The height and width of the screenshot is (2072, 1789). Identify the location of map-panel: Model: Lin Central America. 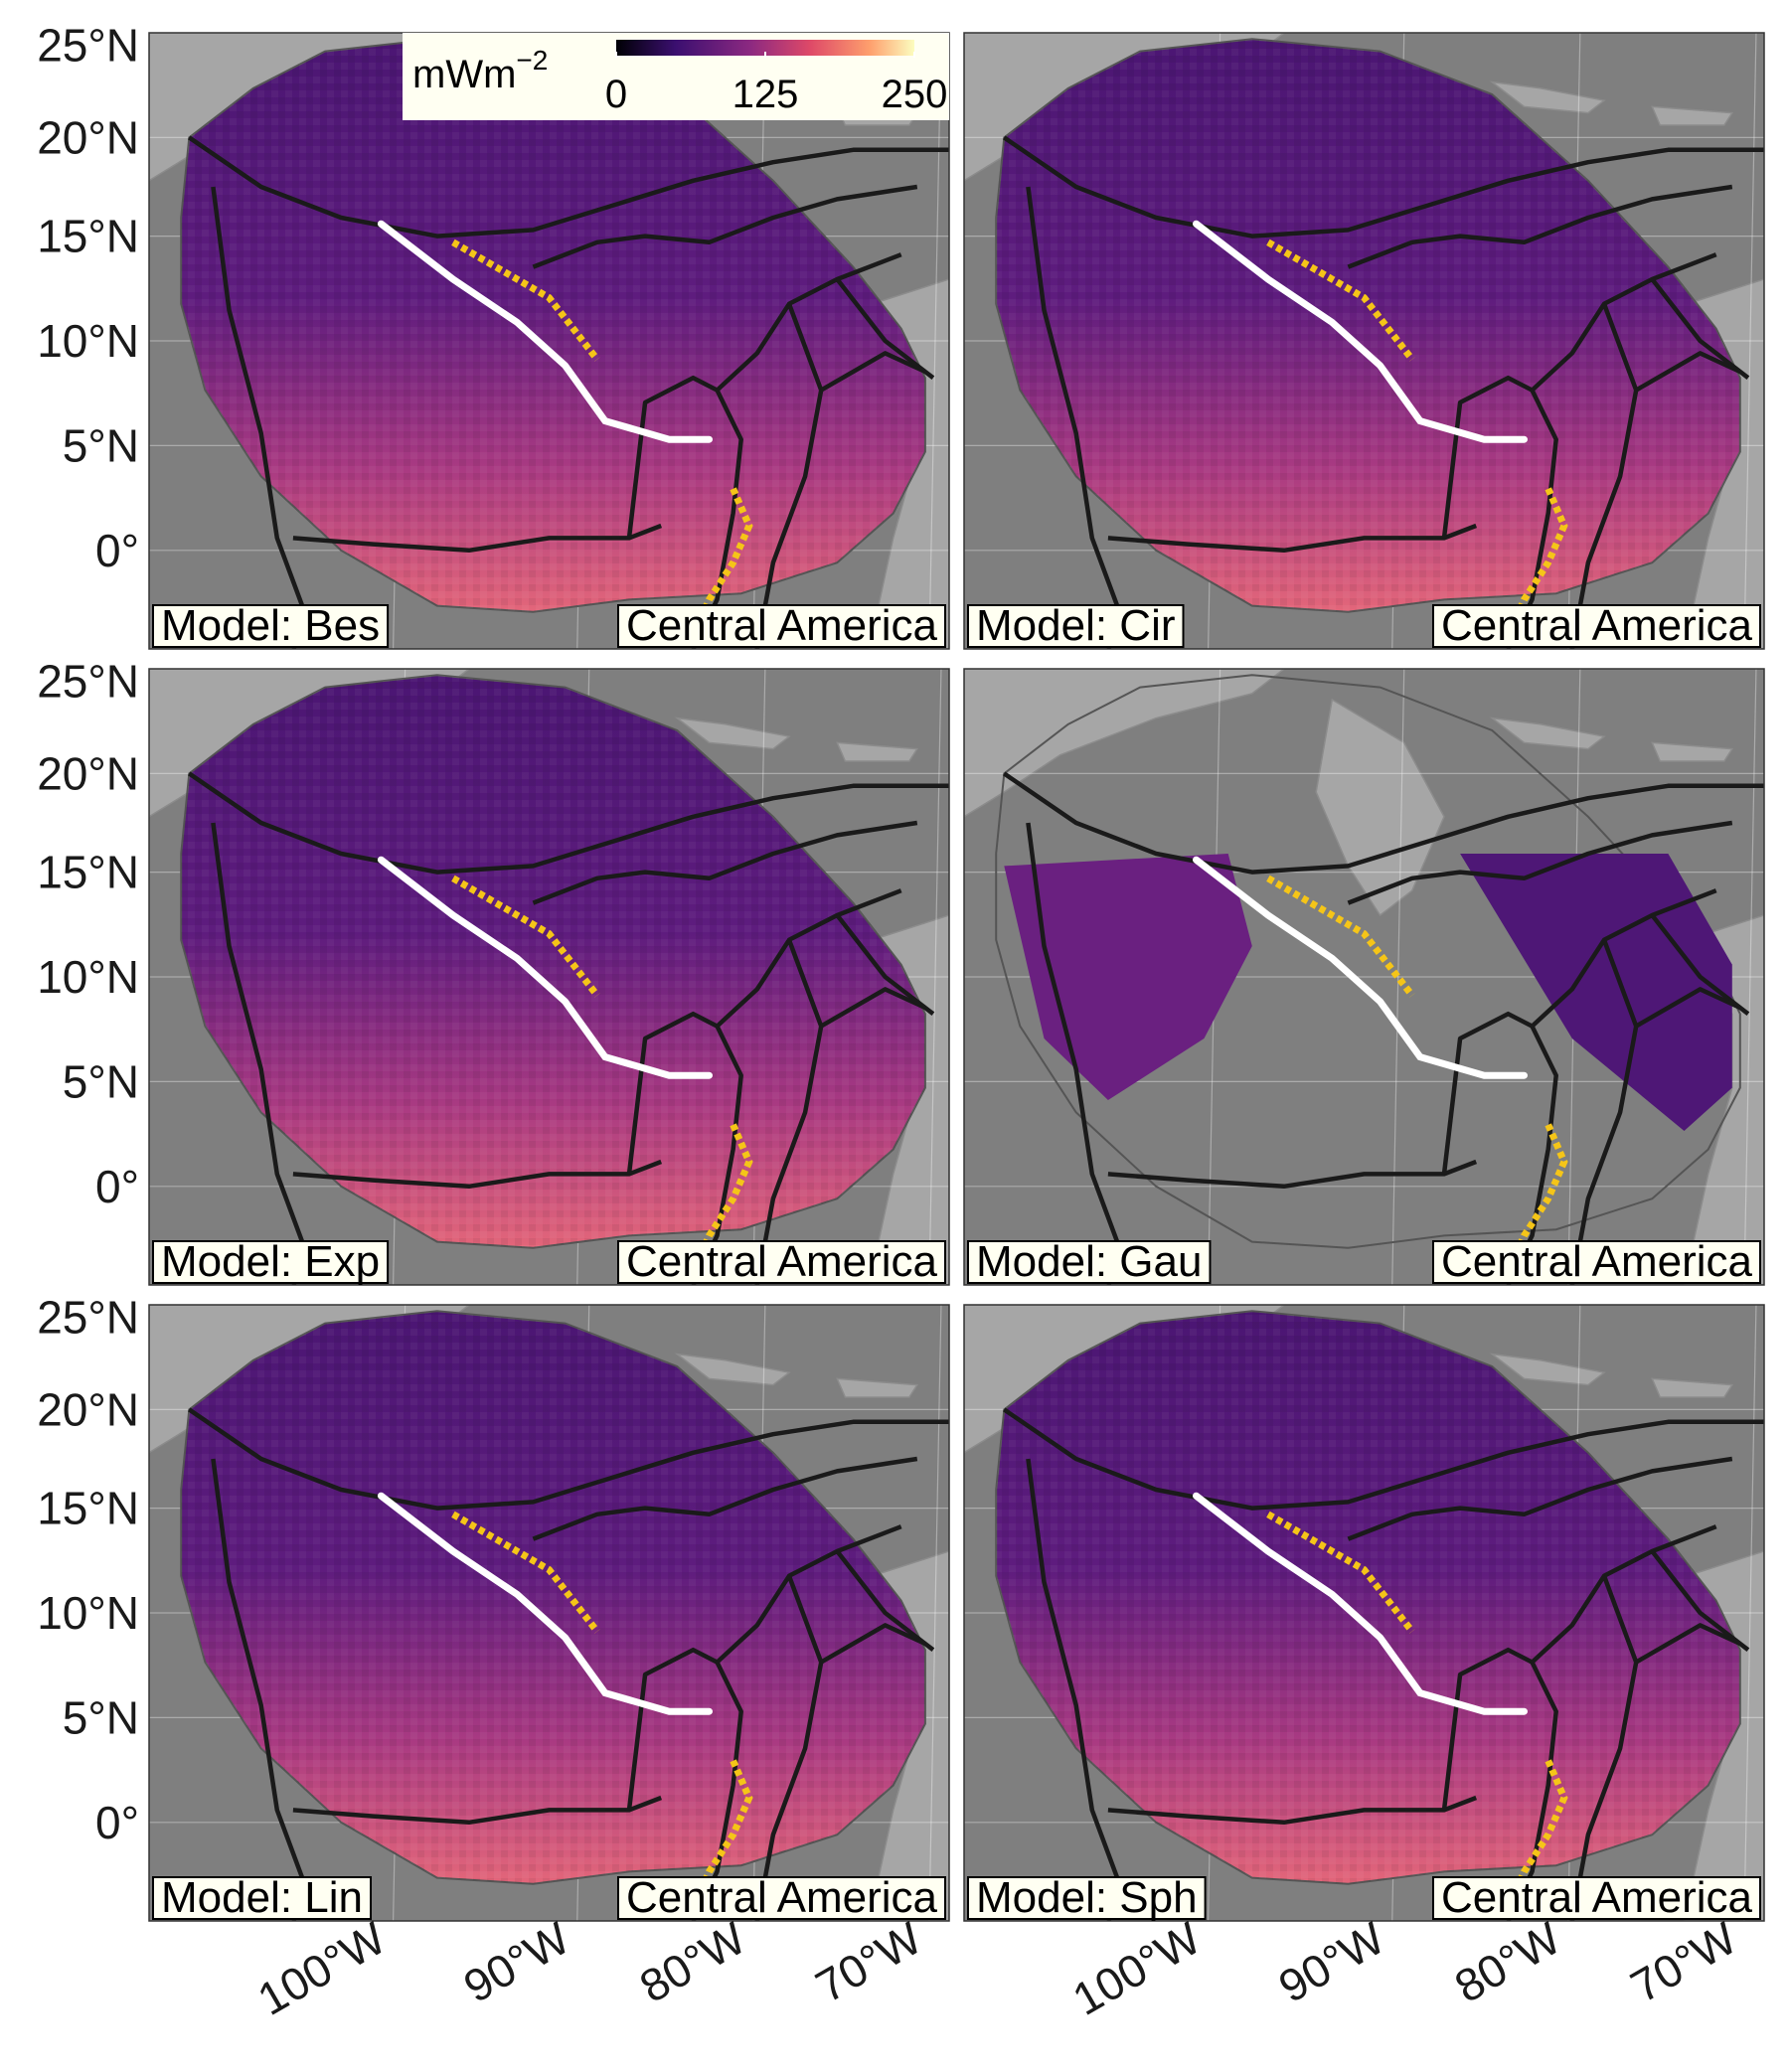
(549, 1613).